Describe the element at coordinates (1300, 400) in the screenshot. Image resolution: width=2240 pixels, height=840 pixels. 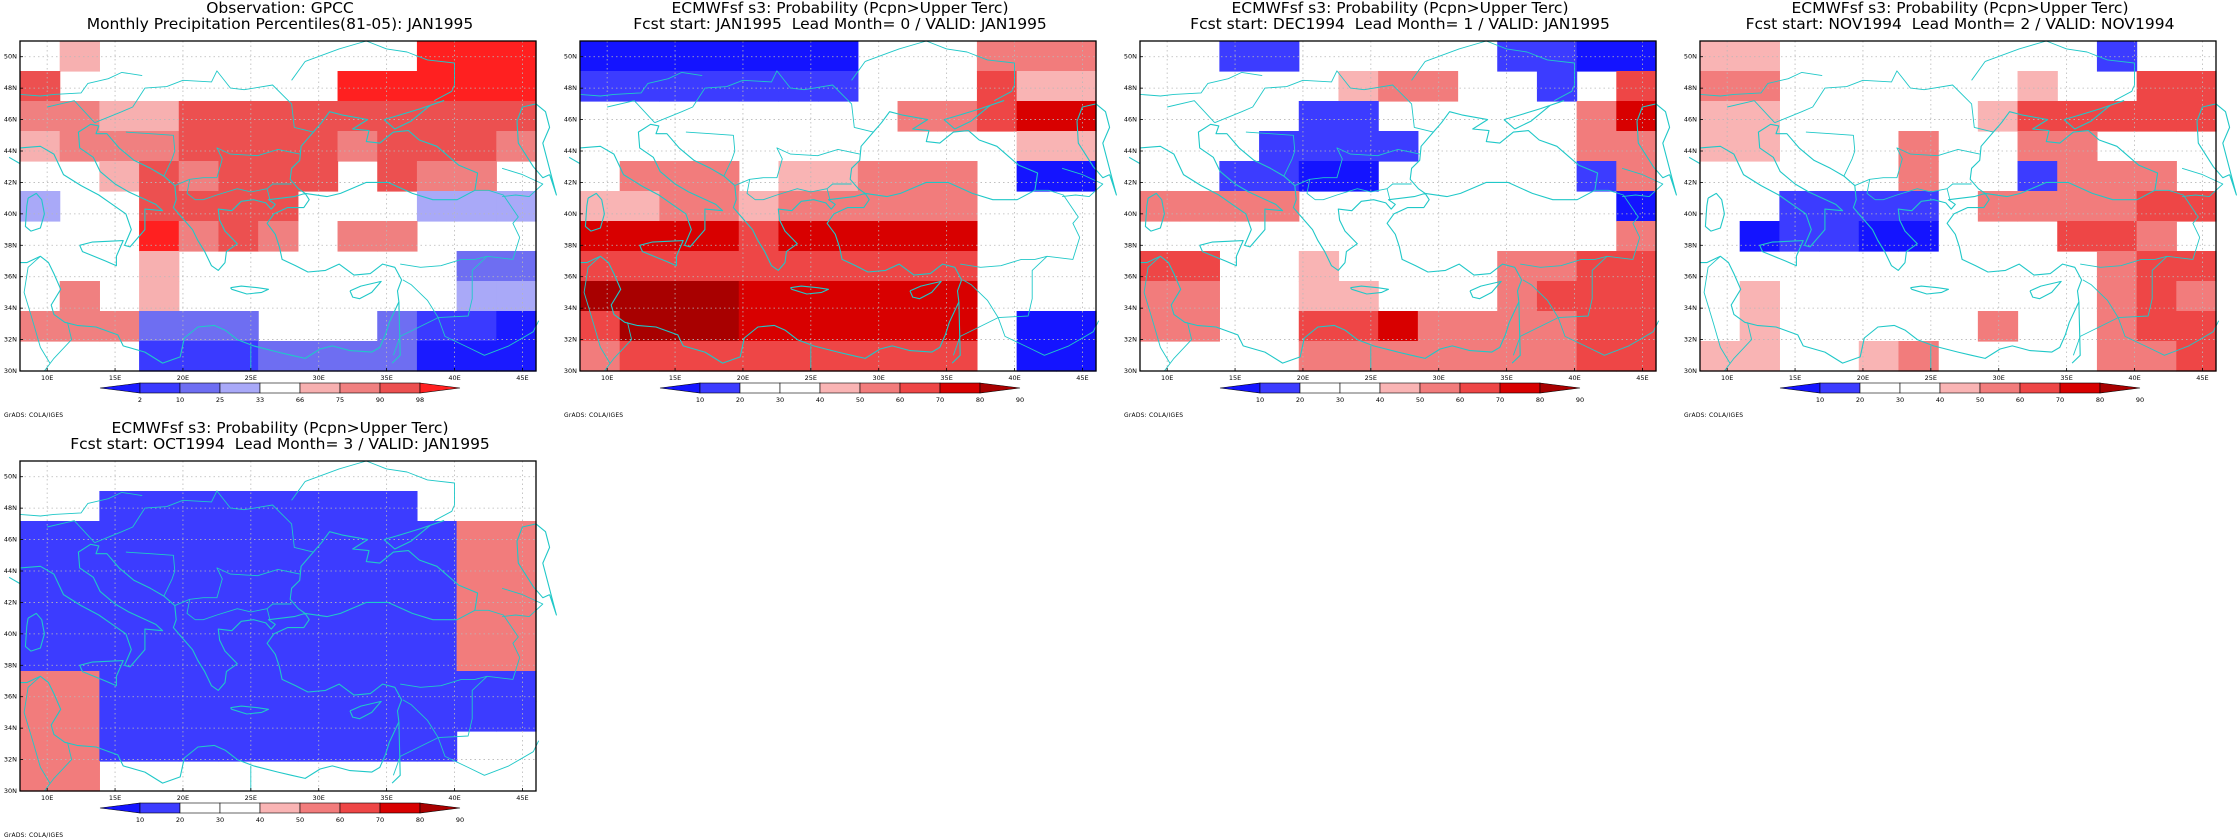
I see `colorbar-label: 20` at that location.